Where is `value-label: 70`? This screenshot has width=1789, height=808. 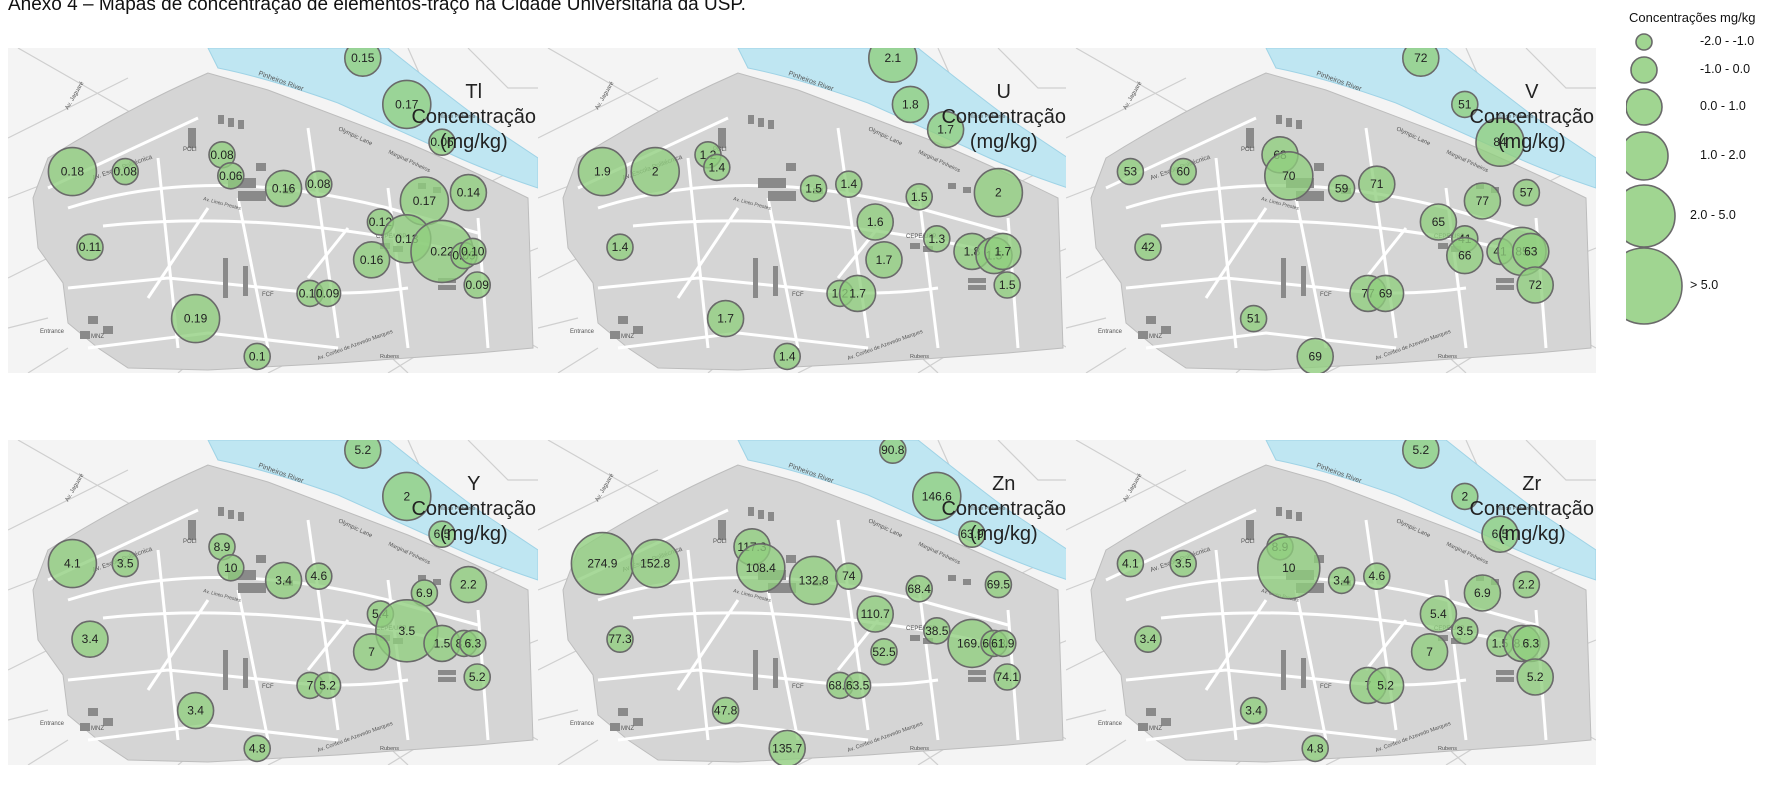
value-label: 70 is located at coordinates (1289, 176).